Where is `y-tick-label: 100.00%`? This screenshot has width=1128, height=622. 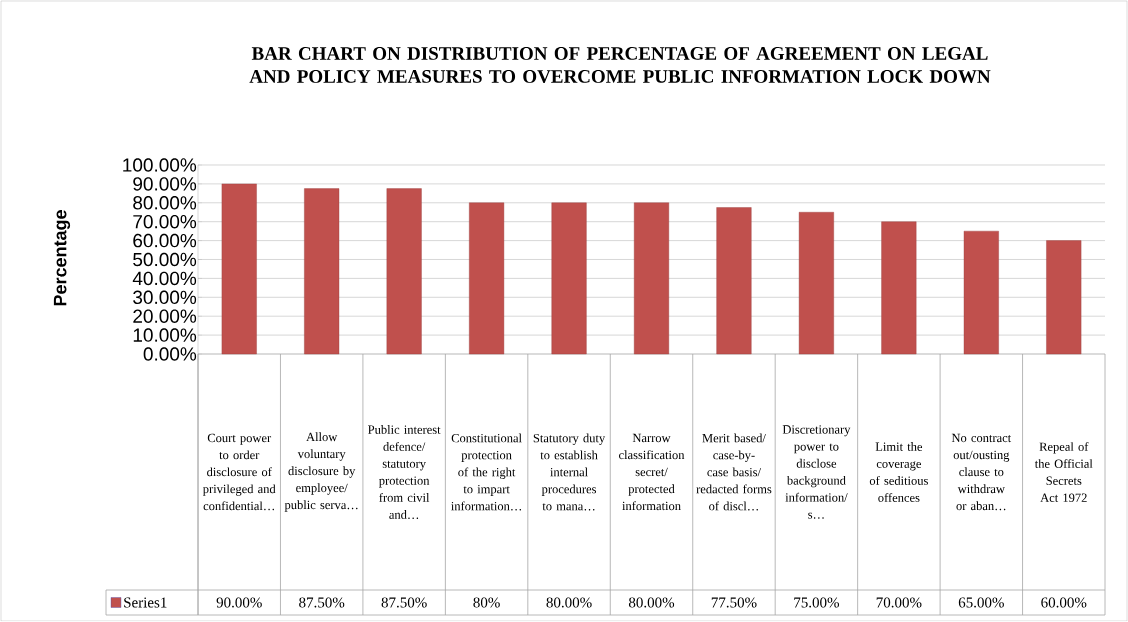 y-tick-label: 100.00% is located at coordinates (160, 165).